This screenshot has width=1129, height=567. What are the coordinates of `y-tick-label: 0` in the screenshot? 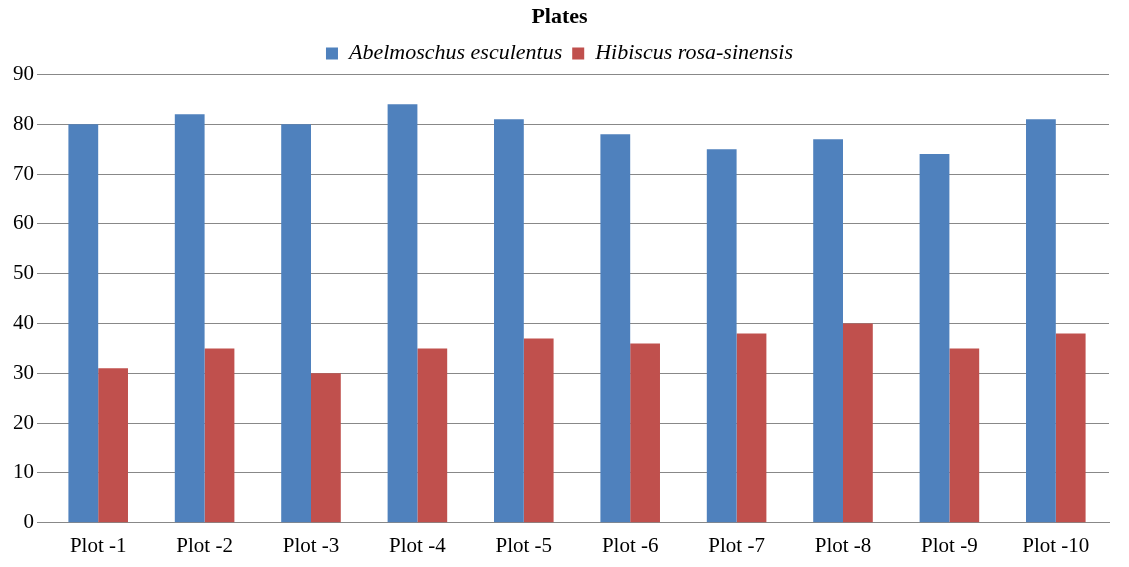 It's located at (28, 521).